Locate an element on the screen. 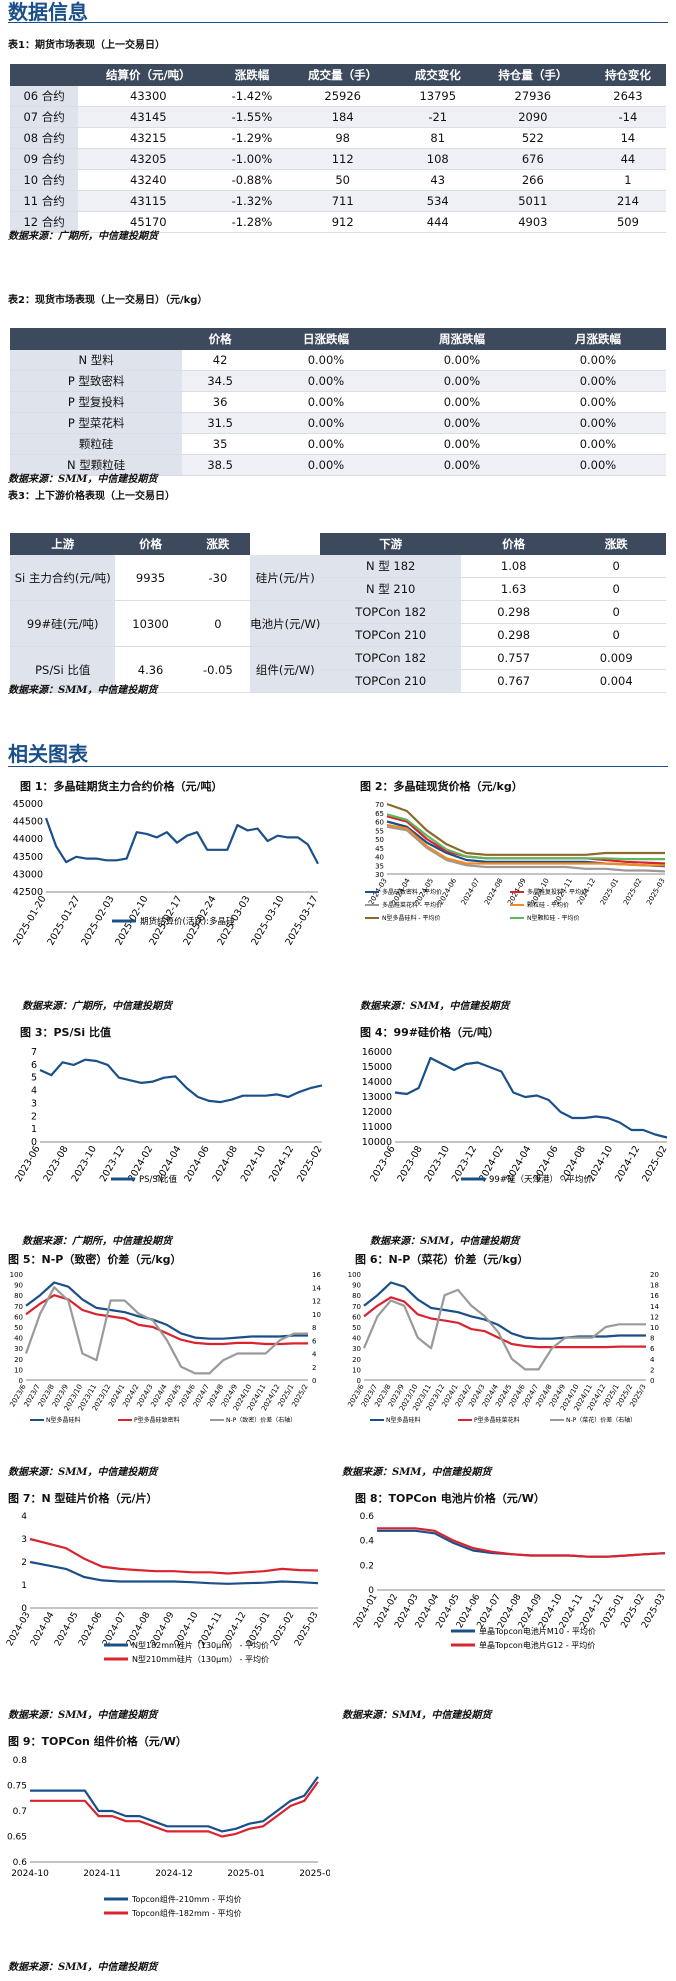  downstream-change: 0.009 is located at coordinates (616, 658).